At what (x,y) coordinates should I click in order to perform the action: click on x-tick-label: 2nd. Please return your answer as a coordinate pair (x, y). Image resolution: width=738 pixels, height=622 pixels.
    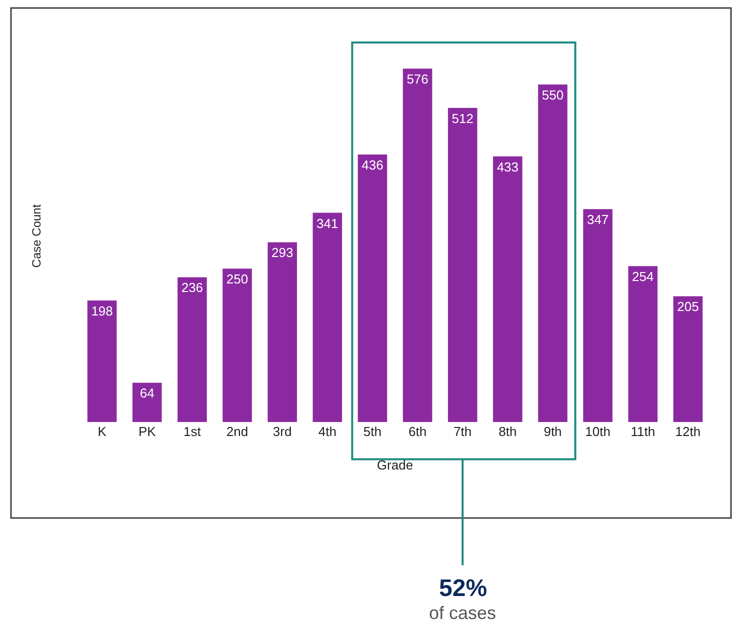
    Looking at the image, I should click on (237, 431).